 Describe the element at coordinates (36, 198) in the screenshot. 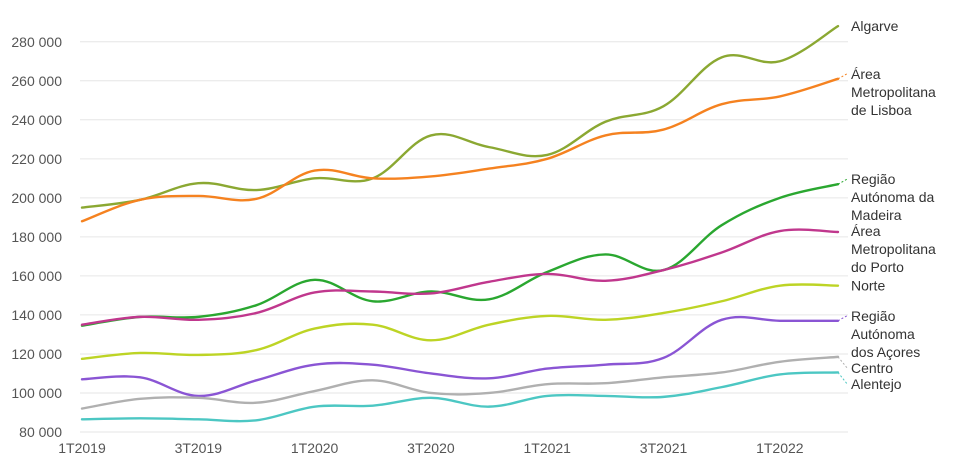

I see `y-tick-label: 200 000` at that location.